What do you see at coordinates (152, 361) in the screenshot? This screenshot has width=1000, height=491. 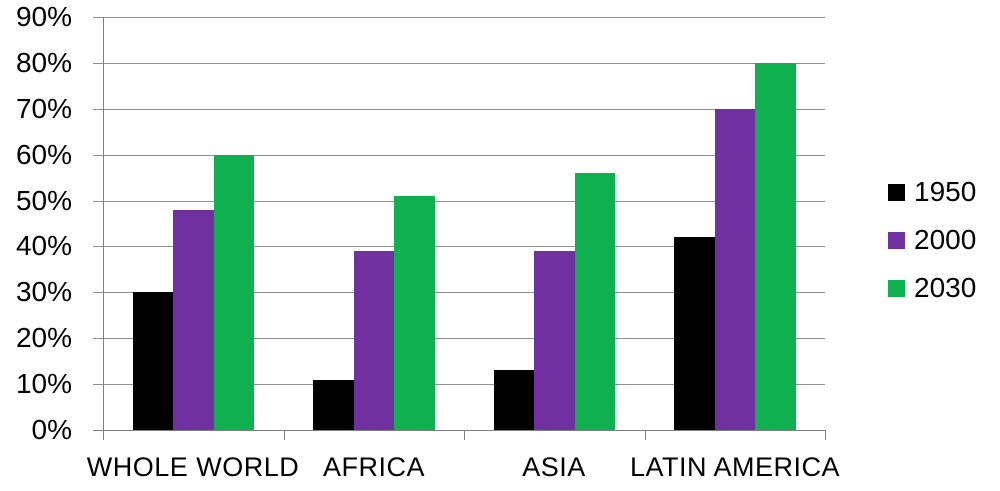 I see `bar-1950-whole-world` at bounding box center [152, 361].